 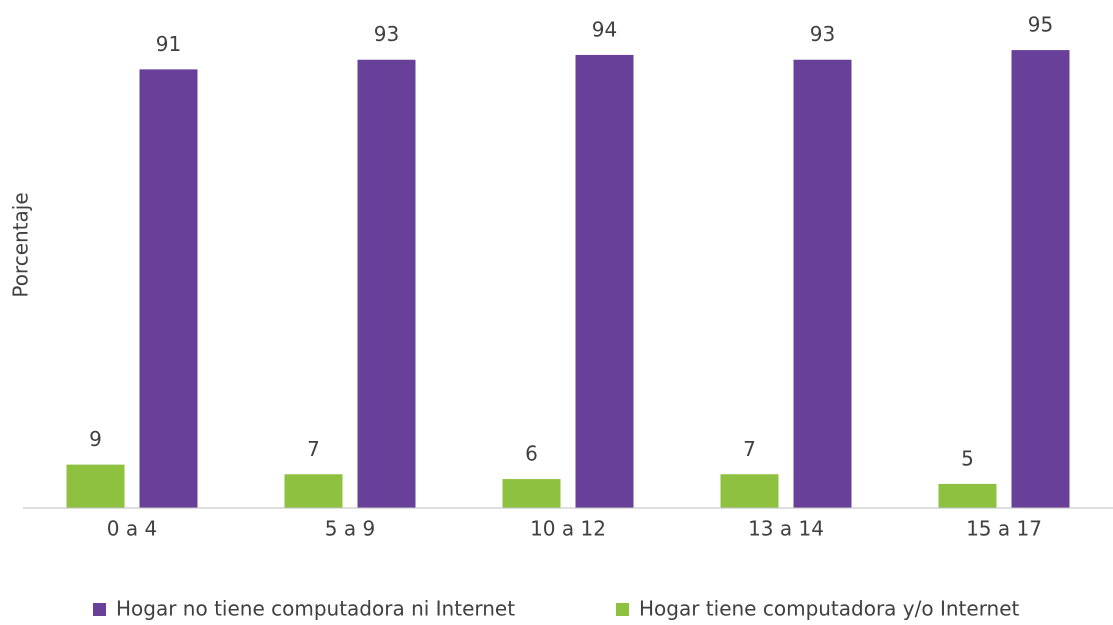 I want to click on data-label: 95, so click(x=1040, y=25).